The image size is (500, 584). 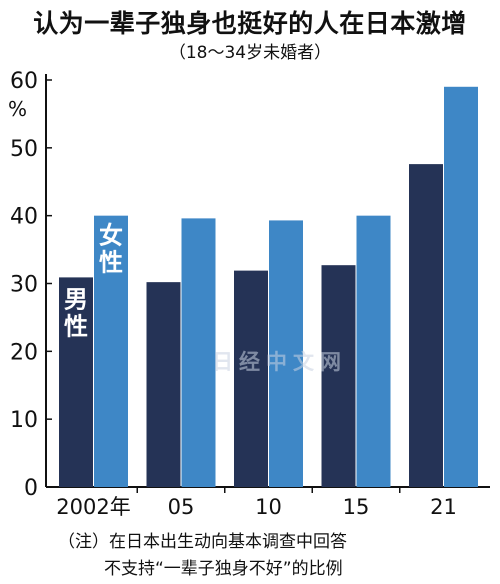 I want to click on y-tick-label: 10, so click(x=24, y=420).